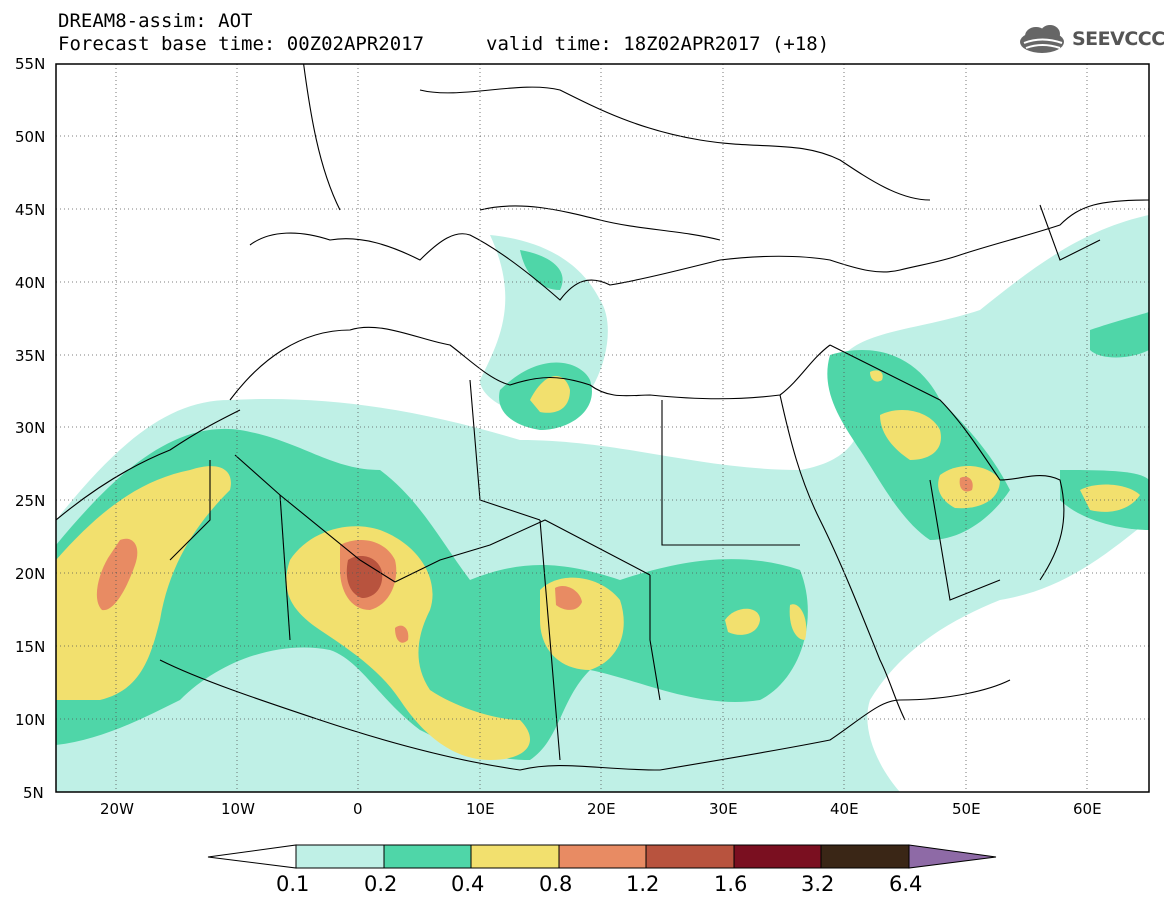 The height and width of the screenshot is (905, 1165). I want to click on colorbar-label: 0.4, so click(468, 884).